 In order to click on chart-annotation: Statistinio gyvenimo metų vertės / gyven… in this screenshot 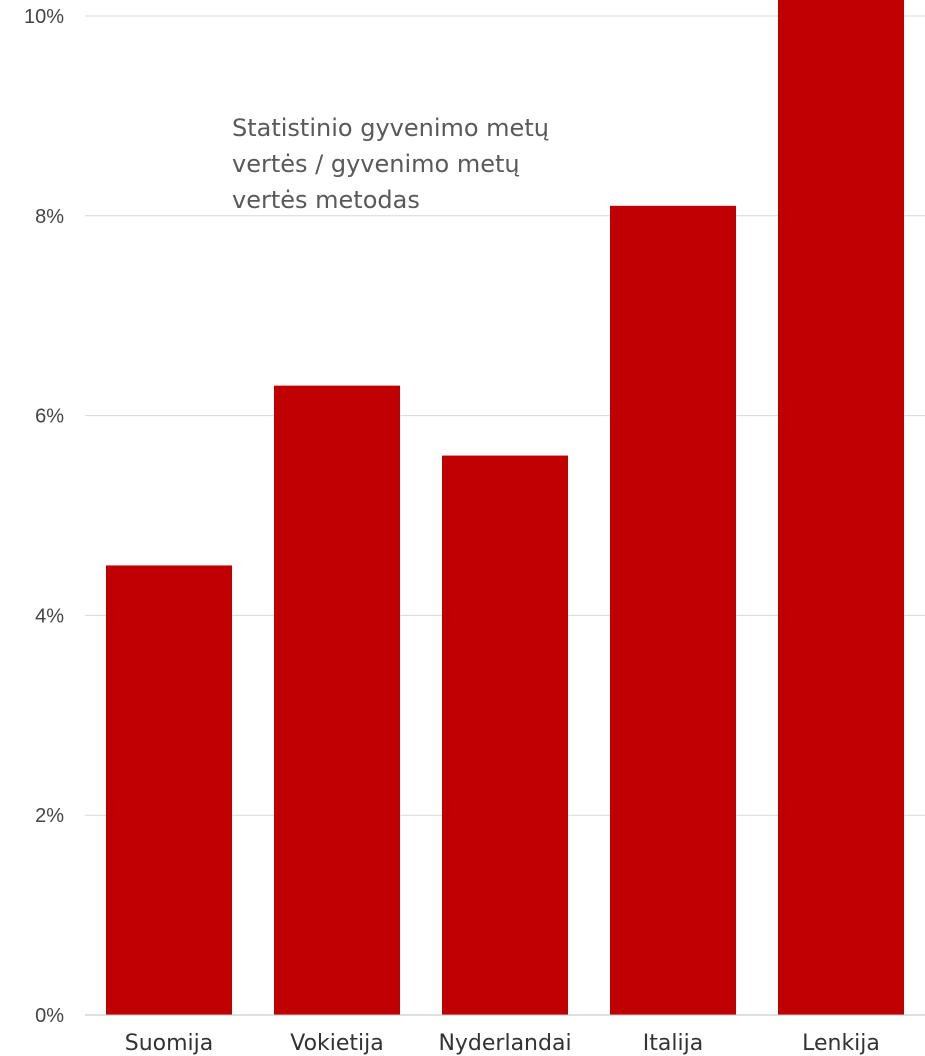, I will do `click(412, 164)`.